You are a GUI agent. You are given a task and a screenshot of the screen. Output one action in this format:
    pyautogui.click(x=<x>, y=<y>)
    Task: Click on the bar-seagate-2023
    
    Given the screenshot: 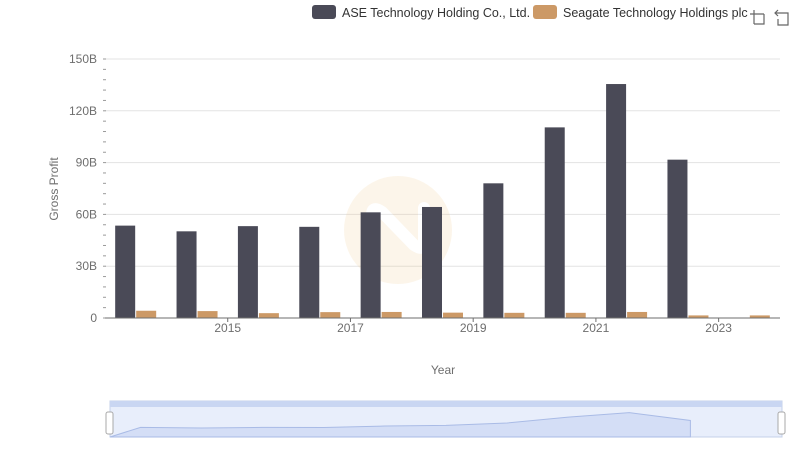 What is the action you would take?
    pyautogui.click(x=698, y=316)
    